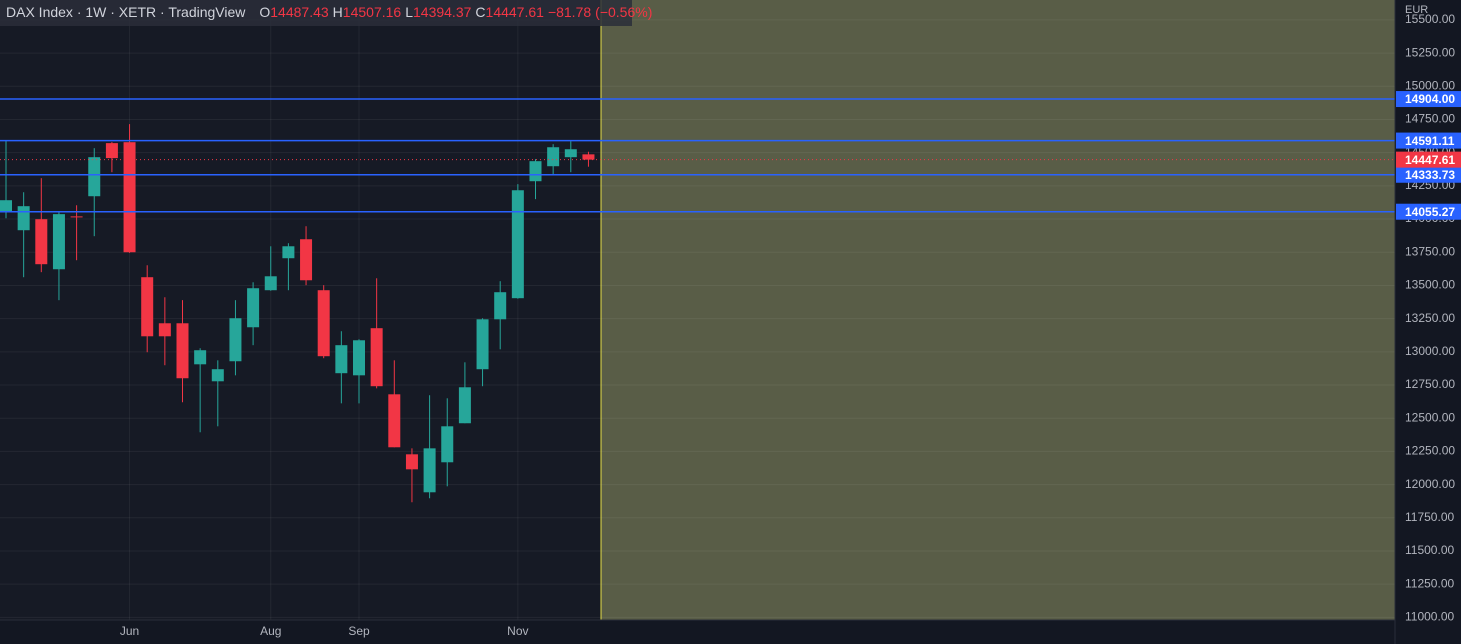 The image size is (1461, 644). Describe the element at coordinates (270, 631) in the screenshot. I see `x-tick-label: Aug` at that location.